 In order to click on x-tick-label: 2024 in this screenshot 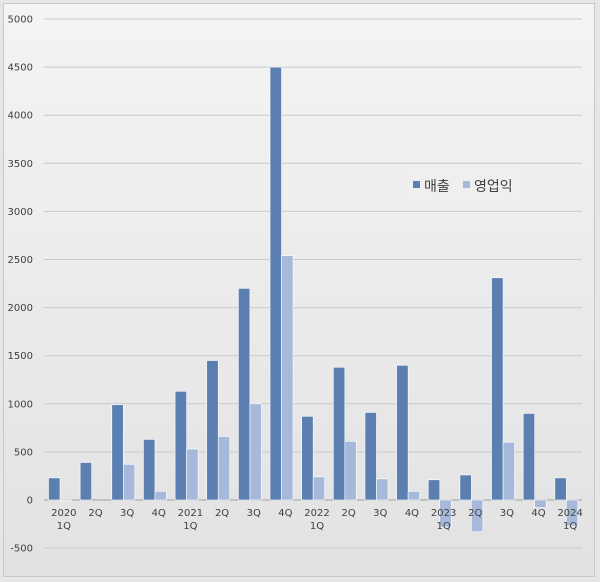, I will do `click(569, 513)`.